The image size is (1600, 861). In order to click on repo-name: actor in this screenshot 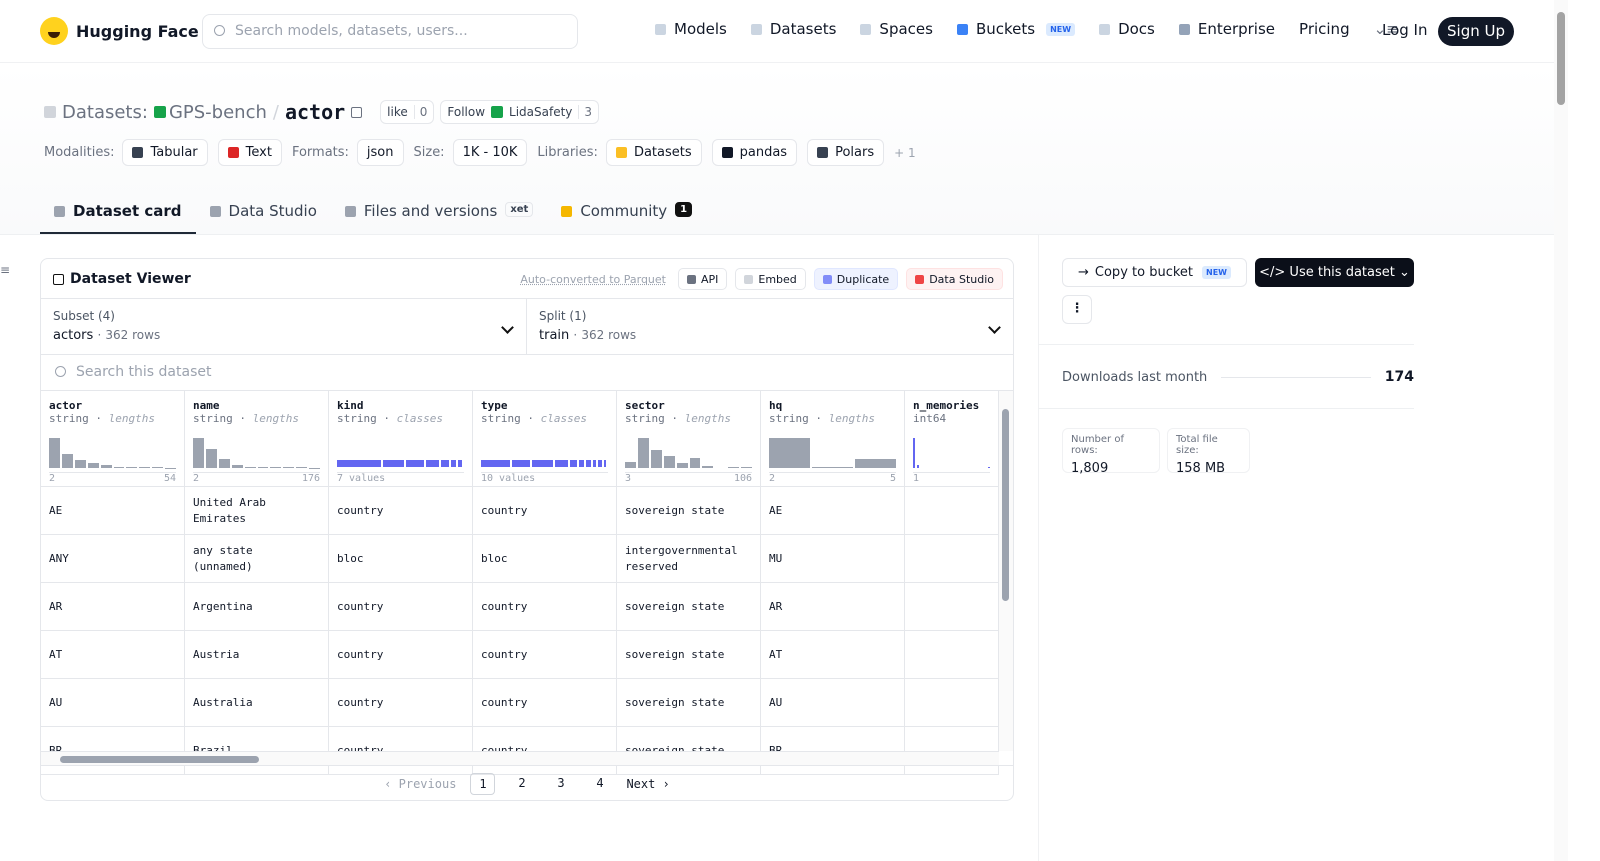, I will do `click(315, 112)`.